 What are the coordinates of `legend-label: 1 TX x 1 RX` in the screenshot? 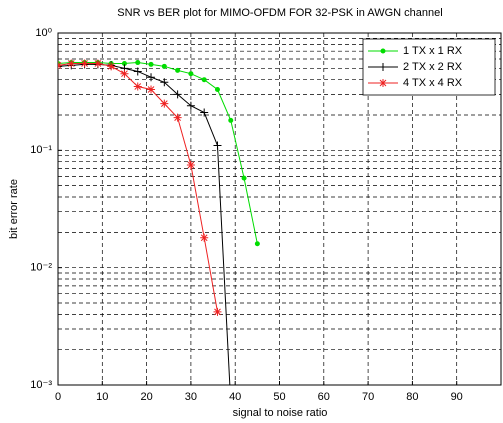 It's located at (433, 51).